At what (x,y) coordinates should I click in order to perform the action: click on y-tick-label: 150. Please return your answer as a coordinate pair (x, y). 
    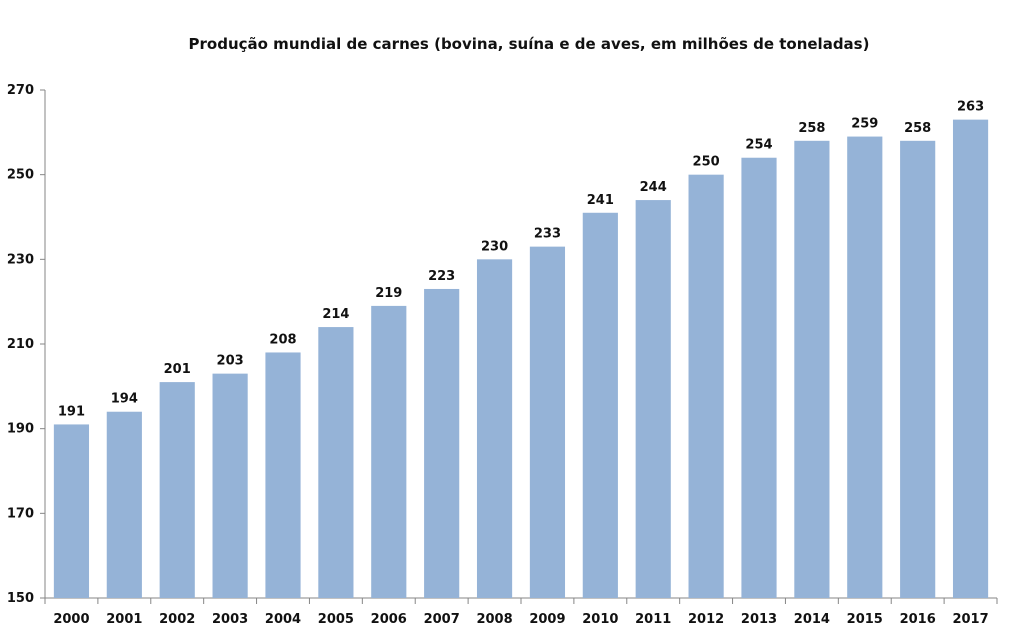
    Looking at the image, I should click on (20, 598).